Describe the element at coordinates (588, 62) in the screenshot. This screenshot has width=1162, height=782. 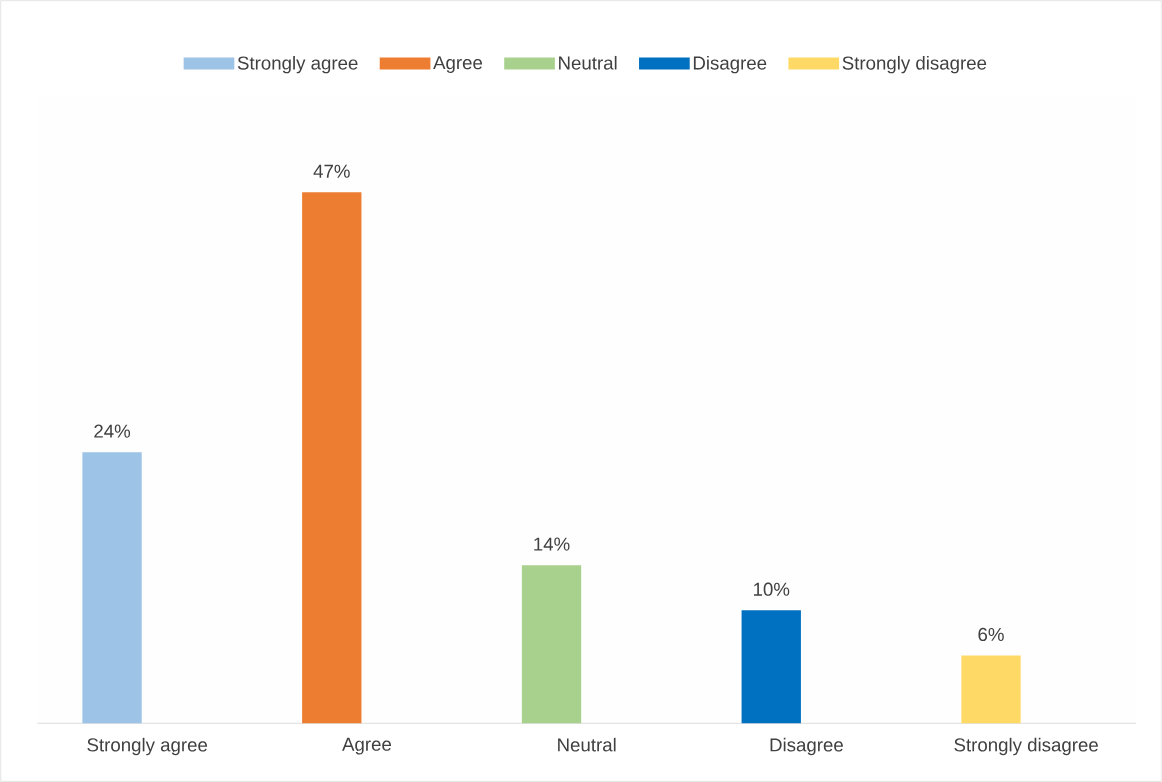
I see `legend-label: Neutral` at that location.